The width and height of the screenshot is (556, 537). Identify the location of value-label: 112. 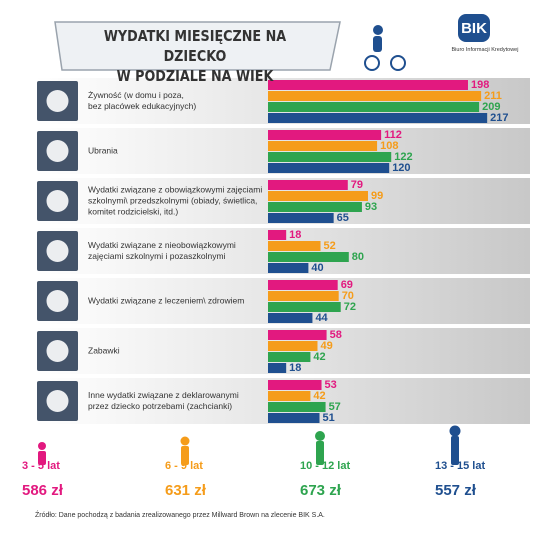
(393, 135).